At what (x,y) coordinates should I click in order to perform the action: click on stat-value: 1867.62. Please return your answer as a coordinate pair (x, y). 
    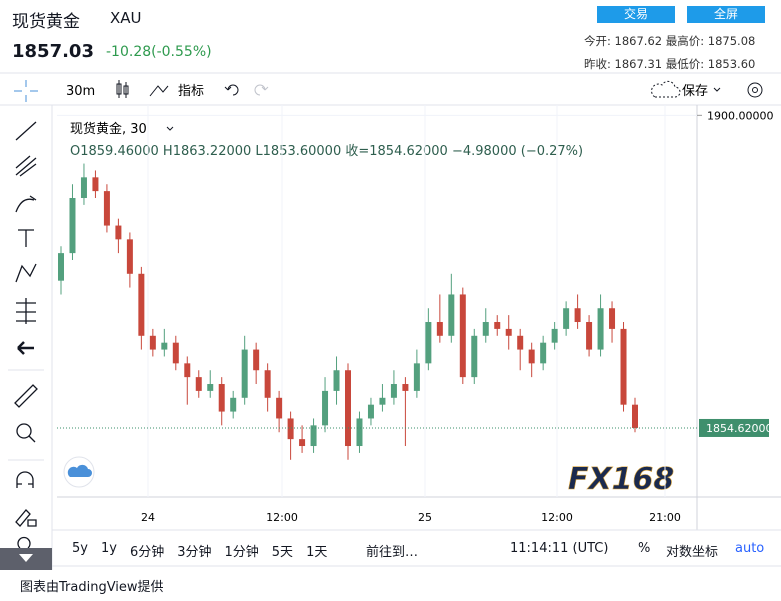
    Looking at the image, I should click on (638, 41).